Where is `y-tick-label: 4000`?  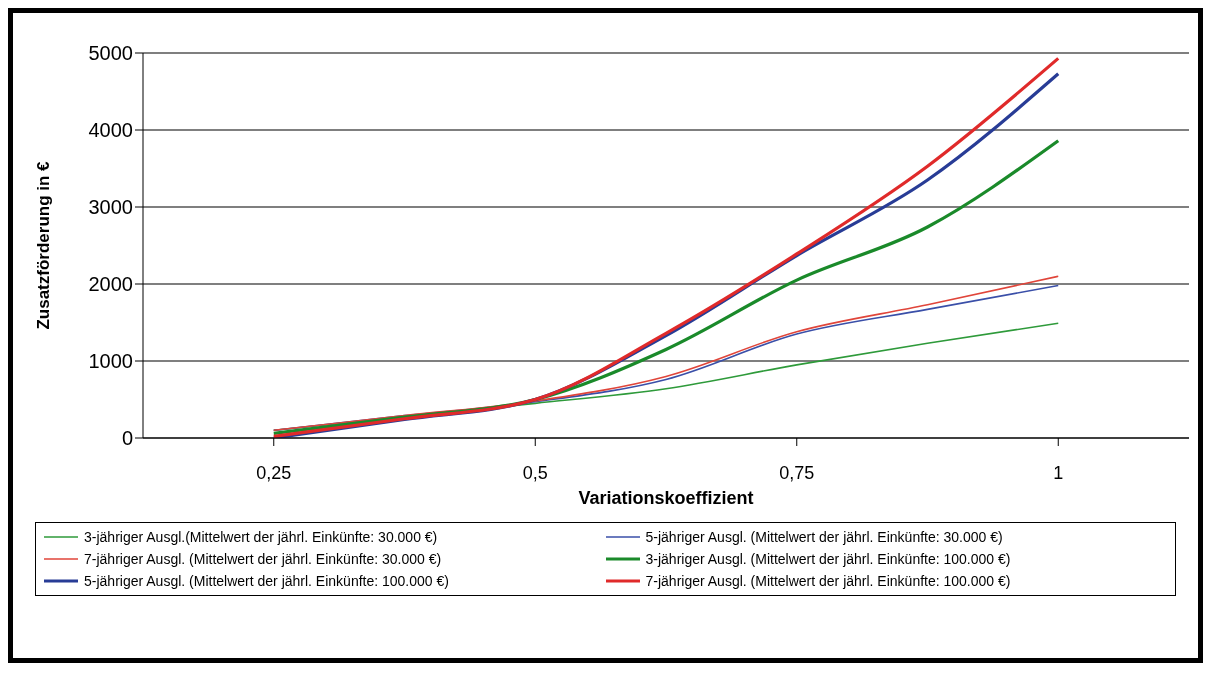 y-tick-label: 4000 is located at coordinates (110, 130).